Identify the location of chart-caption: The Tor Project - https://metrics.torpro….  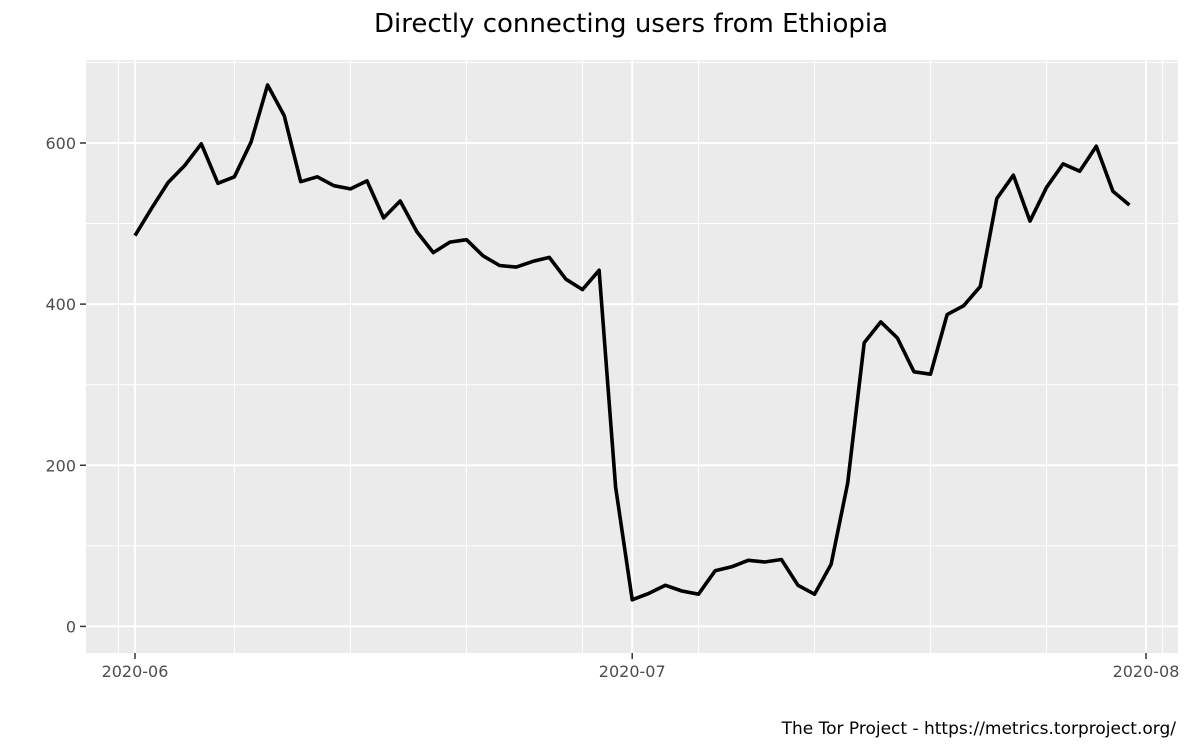
(979, 729).